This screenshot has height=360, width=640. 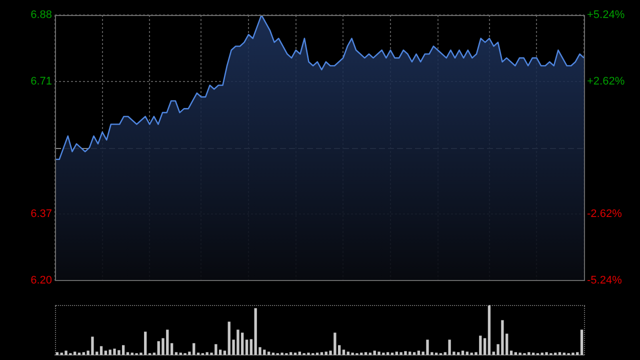 What do you see at coordinates (41, 214) in the screenshot?
I see `y-tick-label: 6.37` at bounding box center [41, 214].